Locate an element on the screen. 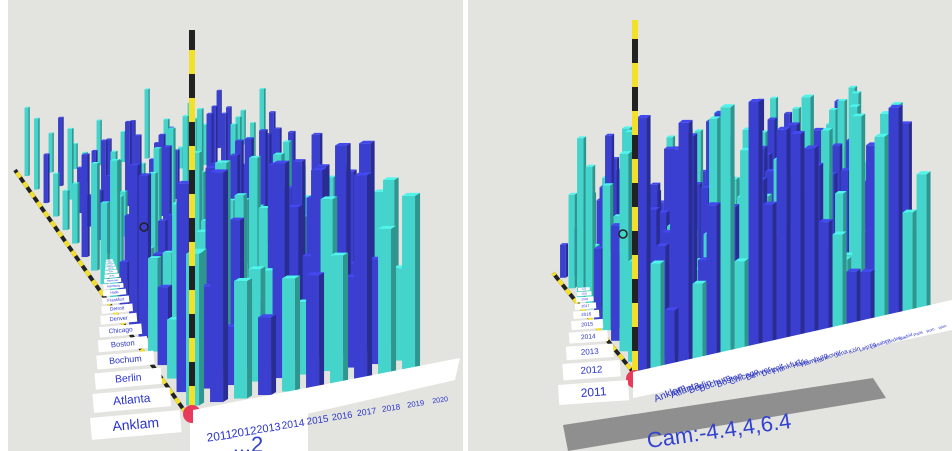  row-label: 2016 is located at coordinates (586, 314).